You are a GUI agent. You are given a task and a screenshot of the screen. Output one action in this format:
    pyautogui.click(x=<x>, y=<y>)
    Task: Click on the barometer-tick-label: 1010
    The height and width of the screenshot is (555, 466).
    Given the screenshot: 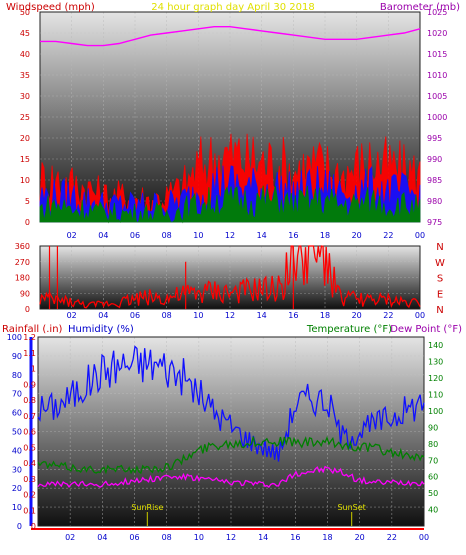 What is the action you would take?
    pyautogui.click(x=437, y=75)
    